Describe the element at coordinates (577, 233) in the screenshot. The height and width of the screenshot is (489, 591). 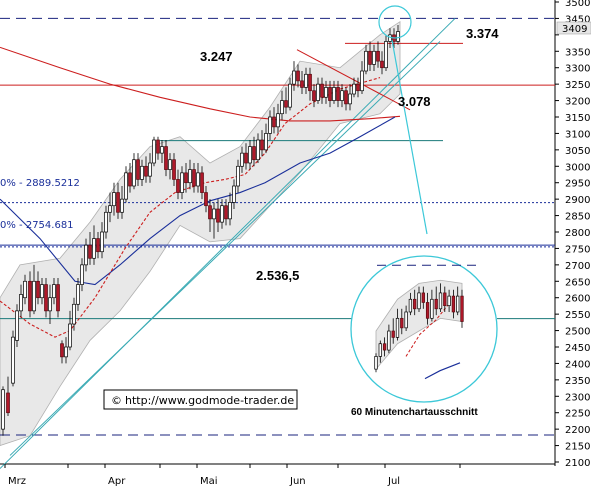
I see `y-tick-label: 2800` at that location.